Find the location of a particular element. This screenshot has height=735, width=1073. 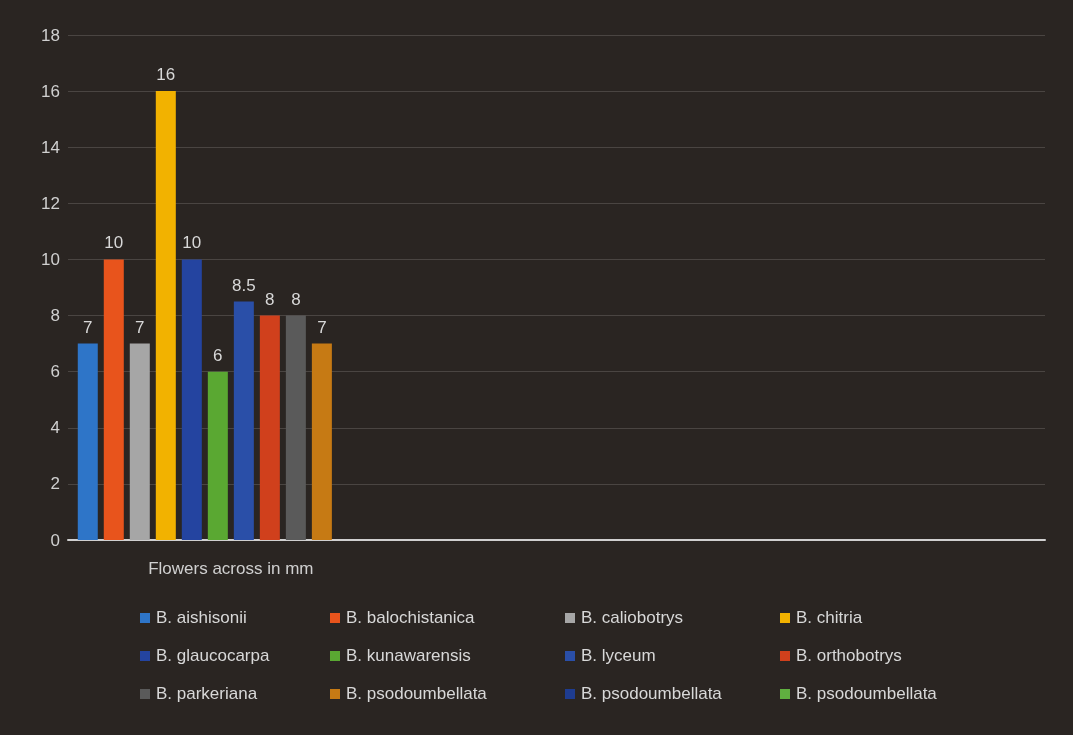

data-label: 16 is located at coordinates (166, 75).